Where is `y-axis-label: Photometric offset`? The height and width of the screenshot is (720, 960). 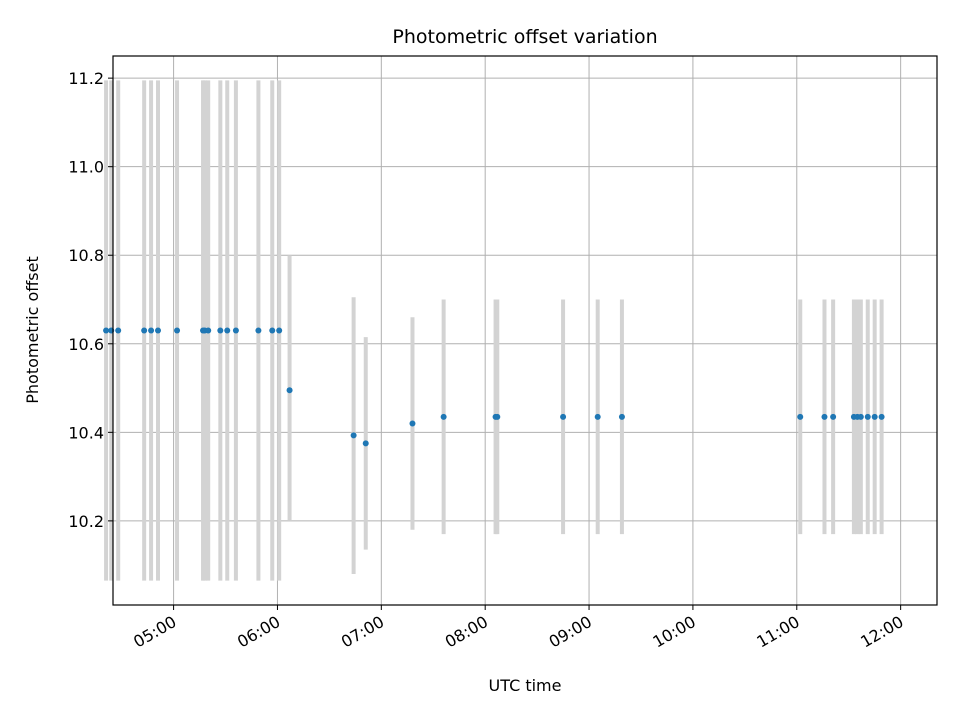
y-axis-label: Photometric offset is located at coordinates (32, 330).